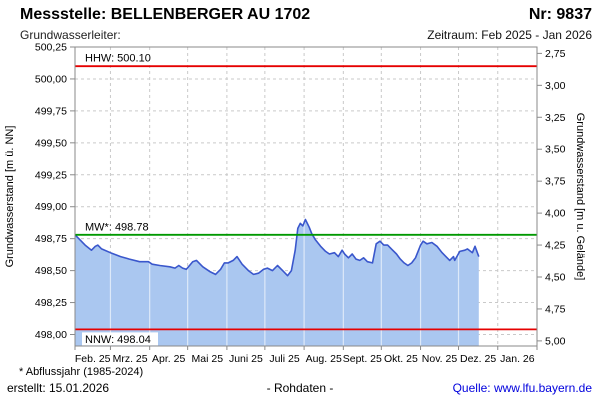 This screenshot has width=600, height=400. I want to click on page-title: Messstelle: BELLENBERGER AU 1702, so click(165, 14).